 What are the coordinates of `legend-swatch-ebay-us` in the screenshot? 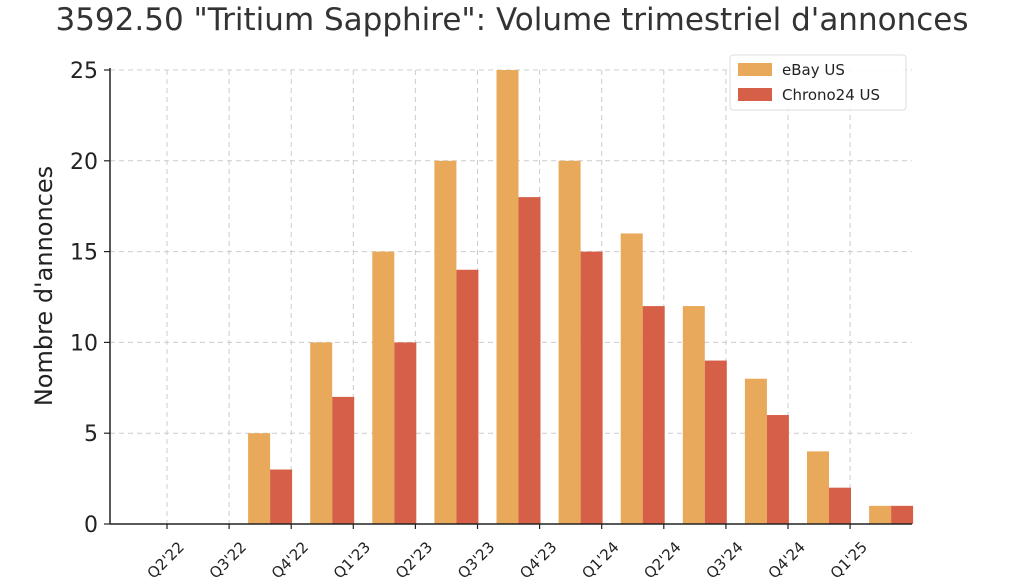 It's located at (755, 69).